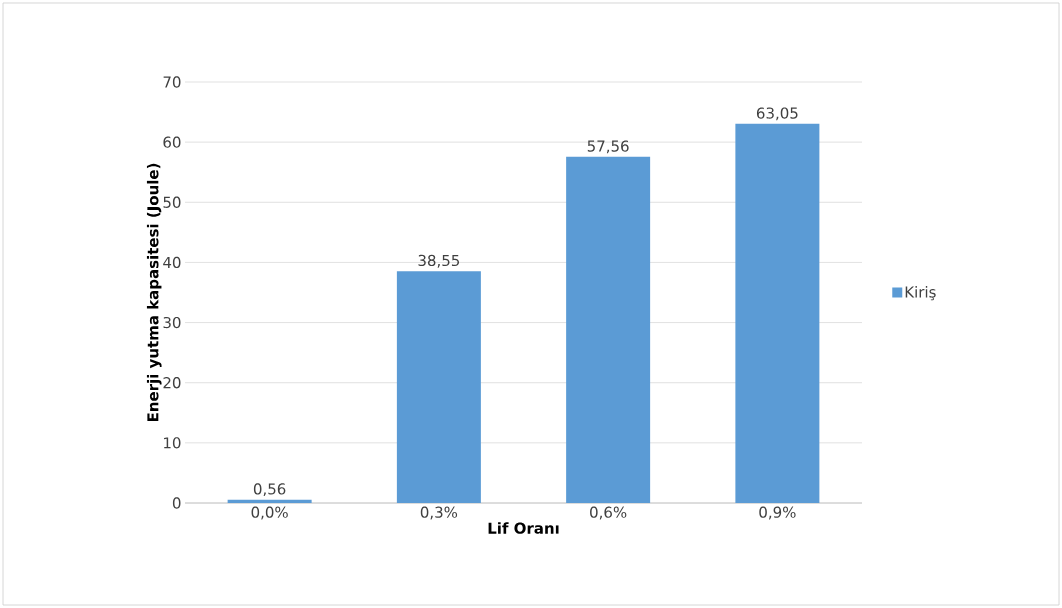  I want to click on data-label: 0,56, so click(269, 490).